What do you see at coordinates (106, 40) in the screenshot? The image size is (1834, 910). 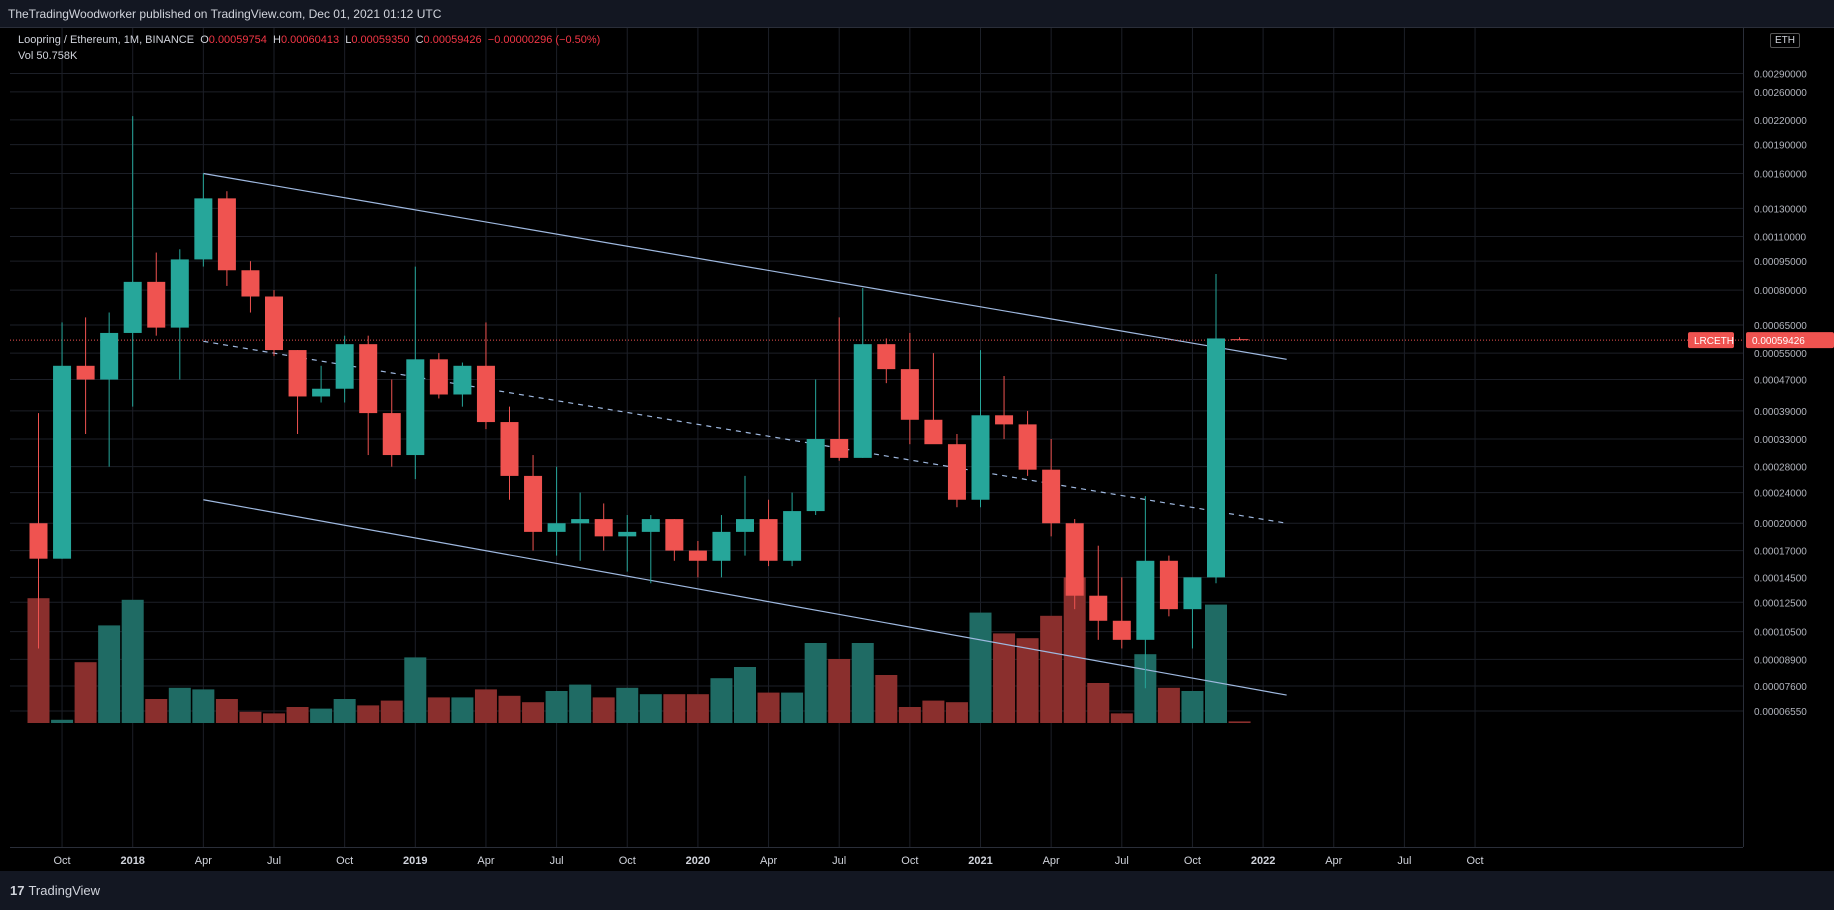 I see `pair-name: Loopring / Ethereum, 1M, BINANCE` at bounding box center [106, 40].